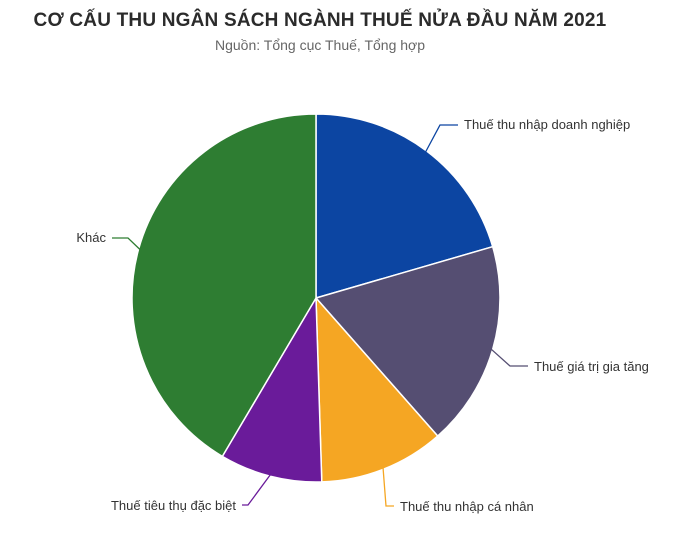 Image resolution: width=698 pixels, height=540 pixels. I want to click on slice-label: Khác, so click(91, 237).